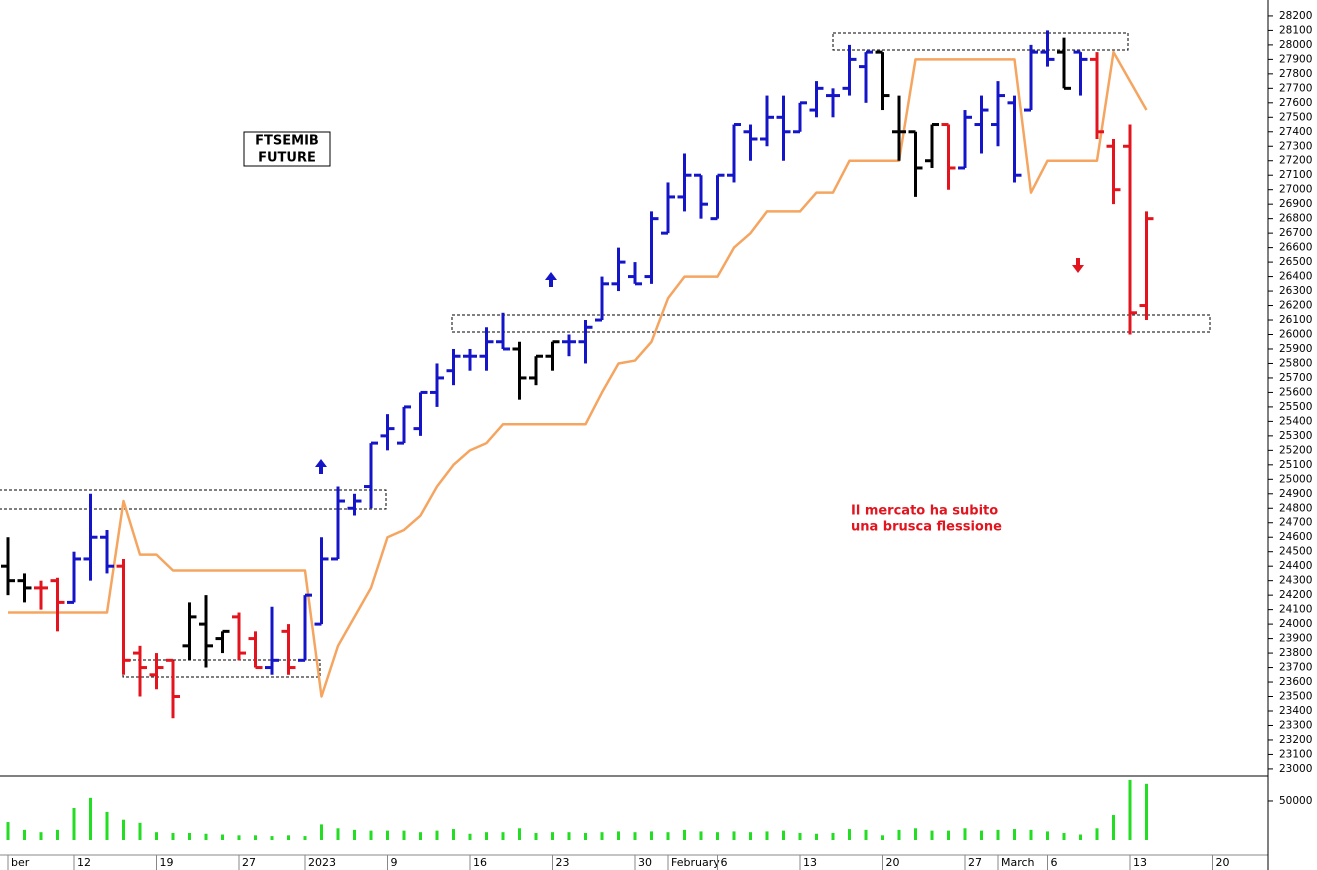 Image resolution: width=1317 pixels, height=870 pixels. I want to click on y-tick-label: 25800, so click(1295, 363).